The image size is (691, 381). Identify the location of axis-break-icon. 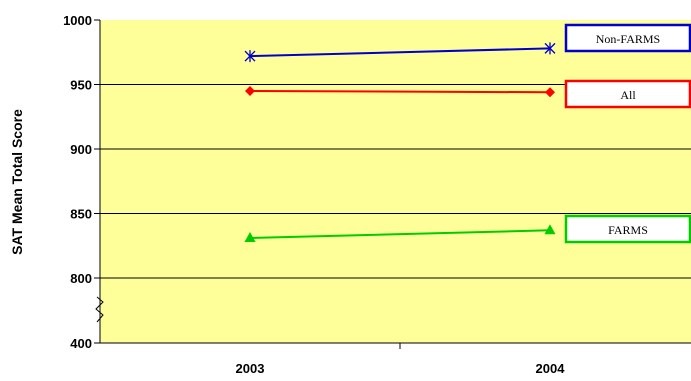
(99, 309).